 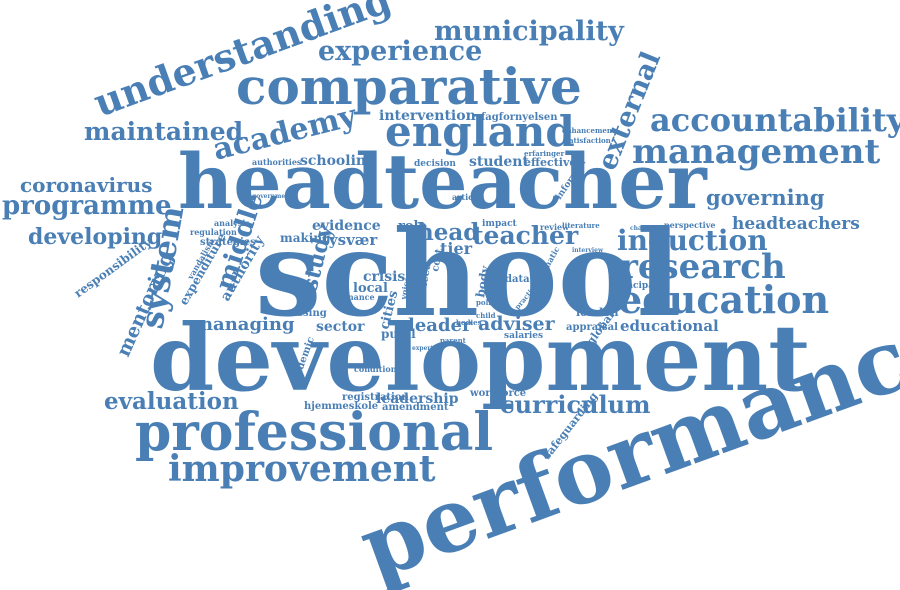 What do you see at coordinates (228, 242) in the screenshot?
I see `word-strategies: strategies` at bounding box center [228, 242].